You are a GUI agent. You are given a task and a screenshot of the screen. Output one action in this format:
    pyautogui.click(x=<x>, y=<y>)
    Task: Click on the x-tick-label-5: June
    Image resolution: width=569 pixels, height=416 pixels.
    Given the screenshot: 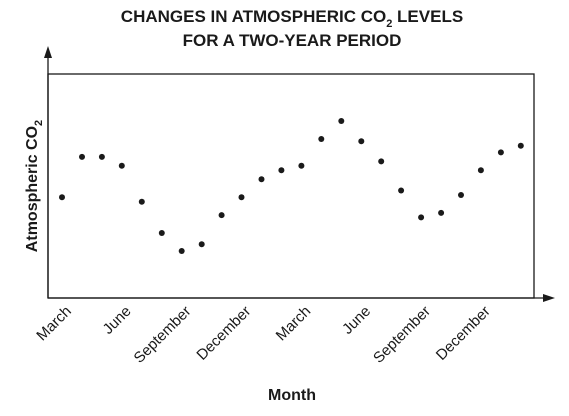 What is the action you would take?
    pyautogui.click(x=356, y=320)
    